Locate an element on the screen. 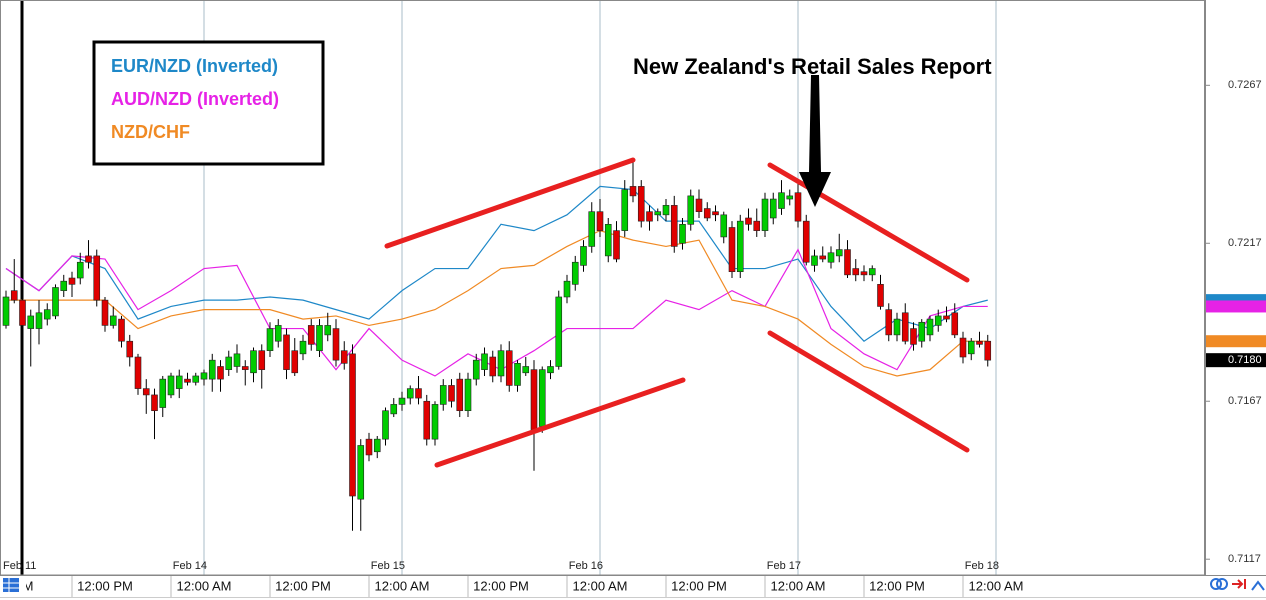 The width and height of the screenshot is (1266, 600). arrow is located at coordinates (815, 141).